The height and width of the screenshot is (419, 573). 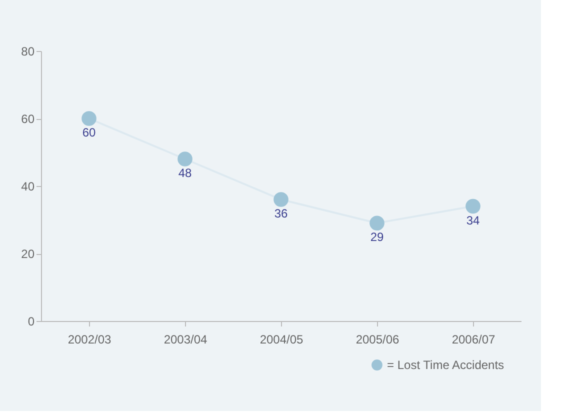 What do you see at coordinates (31, 321) in the screenshot?
I see `y-tick-label: 0` at bounding box center [31, 321].